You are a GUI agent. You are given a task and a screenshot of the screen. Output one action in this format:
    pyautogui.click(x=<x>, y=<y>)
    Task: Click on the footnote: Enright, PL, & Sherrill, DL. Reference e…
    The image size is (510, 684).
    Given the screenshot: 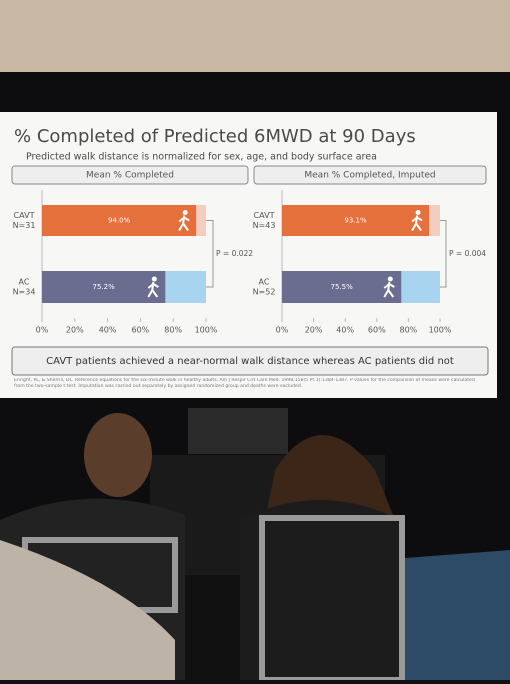 What is the action you would take?
    pyautogui.click(x=244, y=383)
    